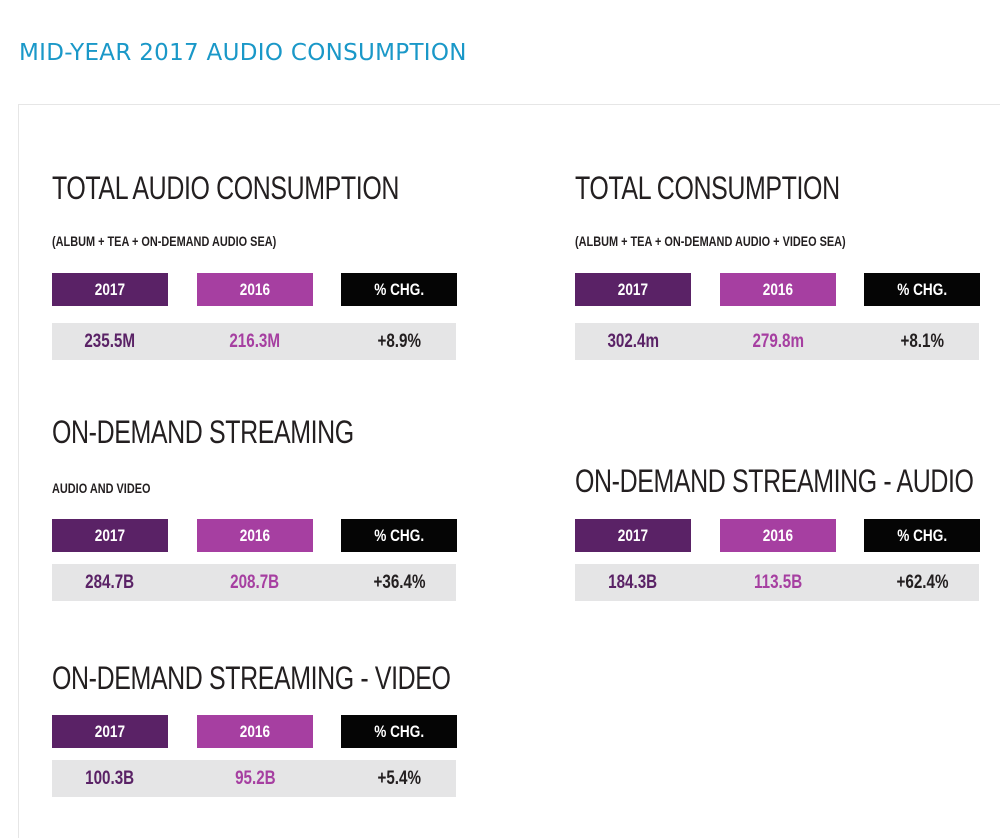  What do you see at coordinates (707, 188) in the screenshot?
I see `card-heading: TOTAL CONSUMPTION` at bounding box center [707, 188].